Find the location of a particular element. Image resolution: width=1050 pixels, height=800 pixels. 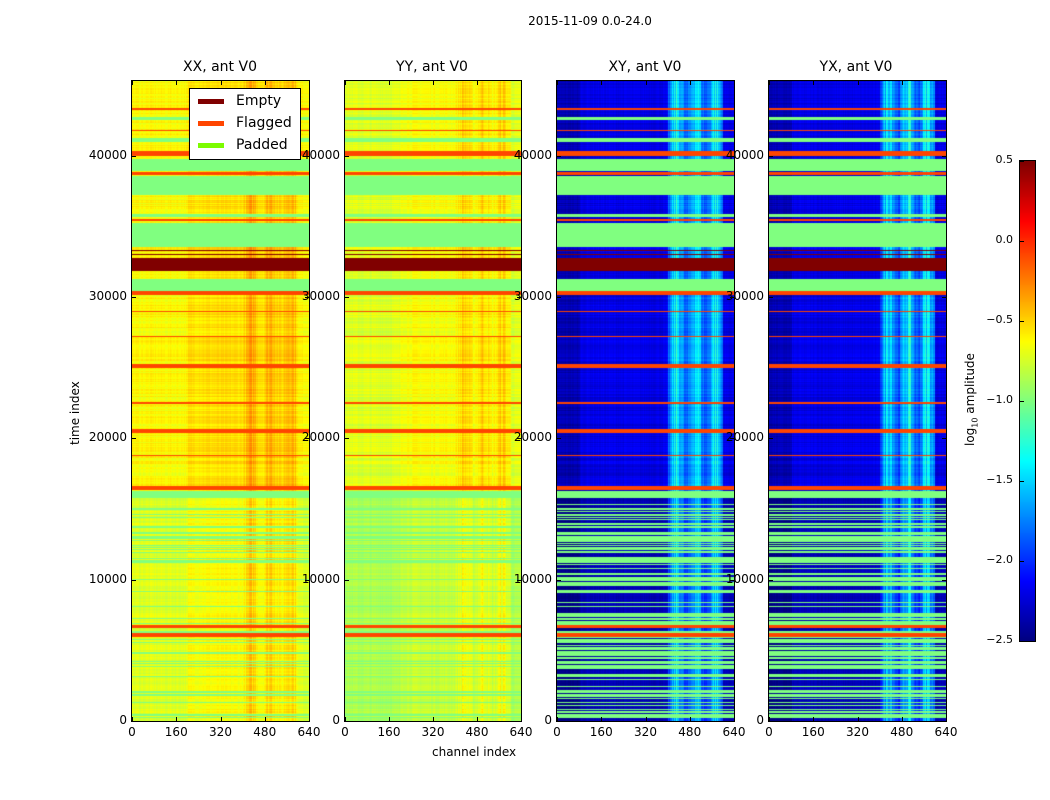

heatmap-yy is located at coordinates (433, 401).